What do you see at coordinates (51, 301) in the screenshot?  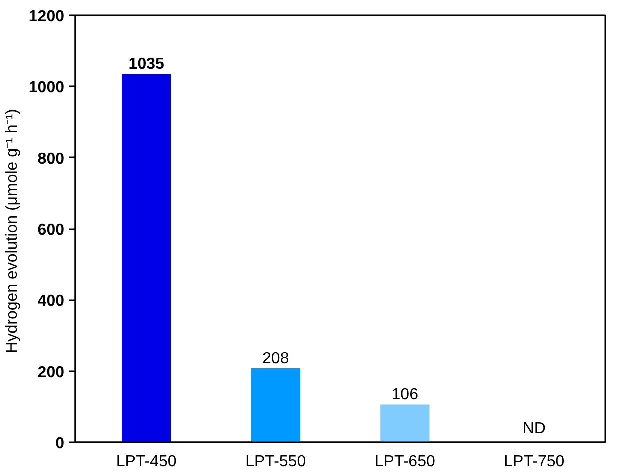 I see `y-tick-label: 400` at bounding box center [51, 301].